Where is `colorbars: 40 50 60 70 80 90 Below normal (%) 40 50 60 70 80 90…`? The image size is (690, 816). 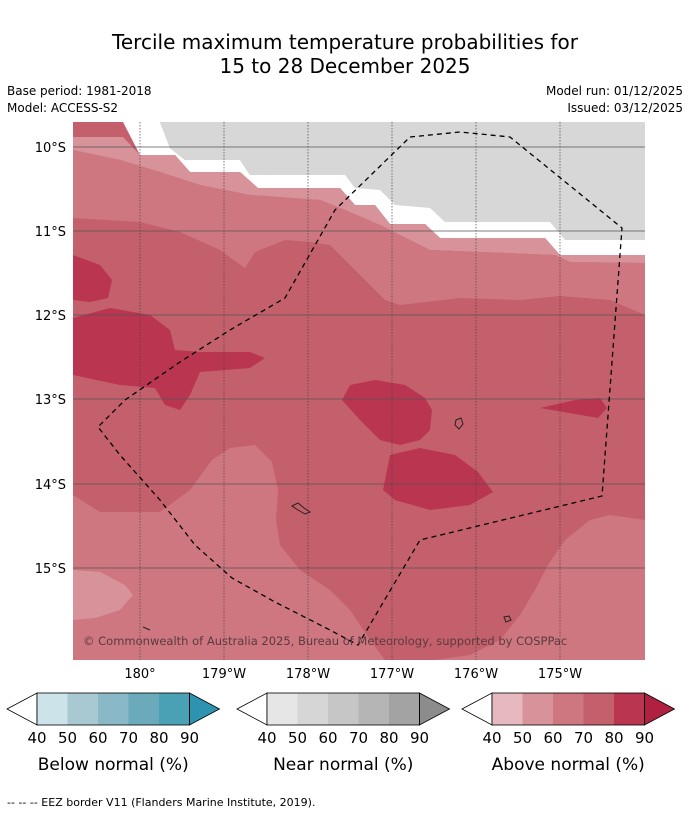 colorbars: 40 50 60 70 80 90 Below normal (%) 40 50 60 70 80 90… is located at coordinates (341, 733).